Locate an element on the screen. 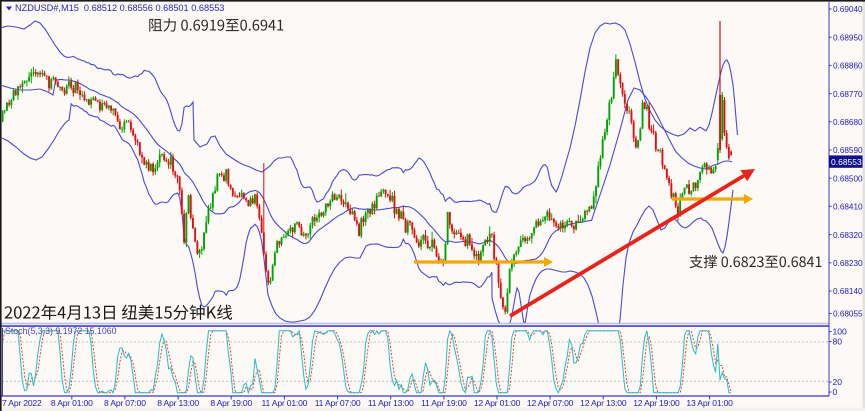  svg-text: 11 Apr 13:00 is located at coordinates (391, 403).